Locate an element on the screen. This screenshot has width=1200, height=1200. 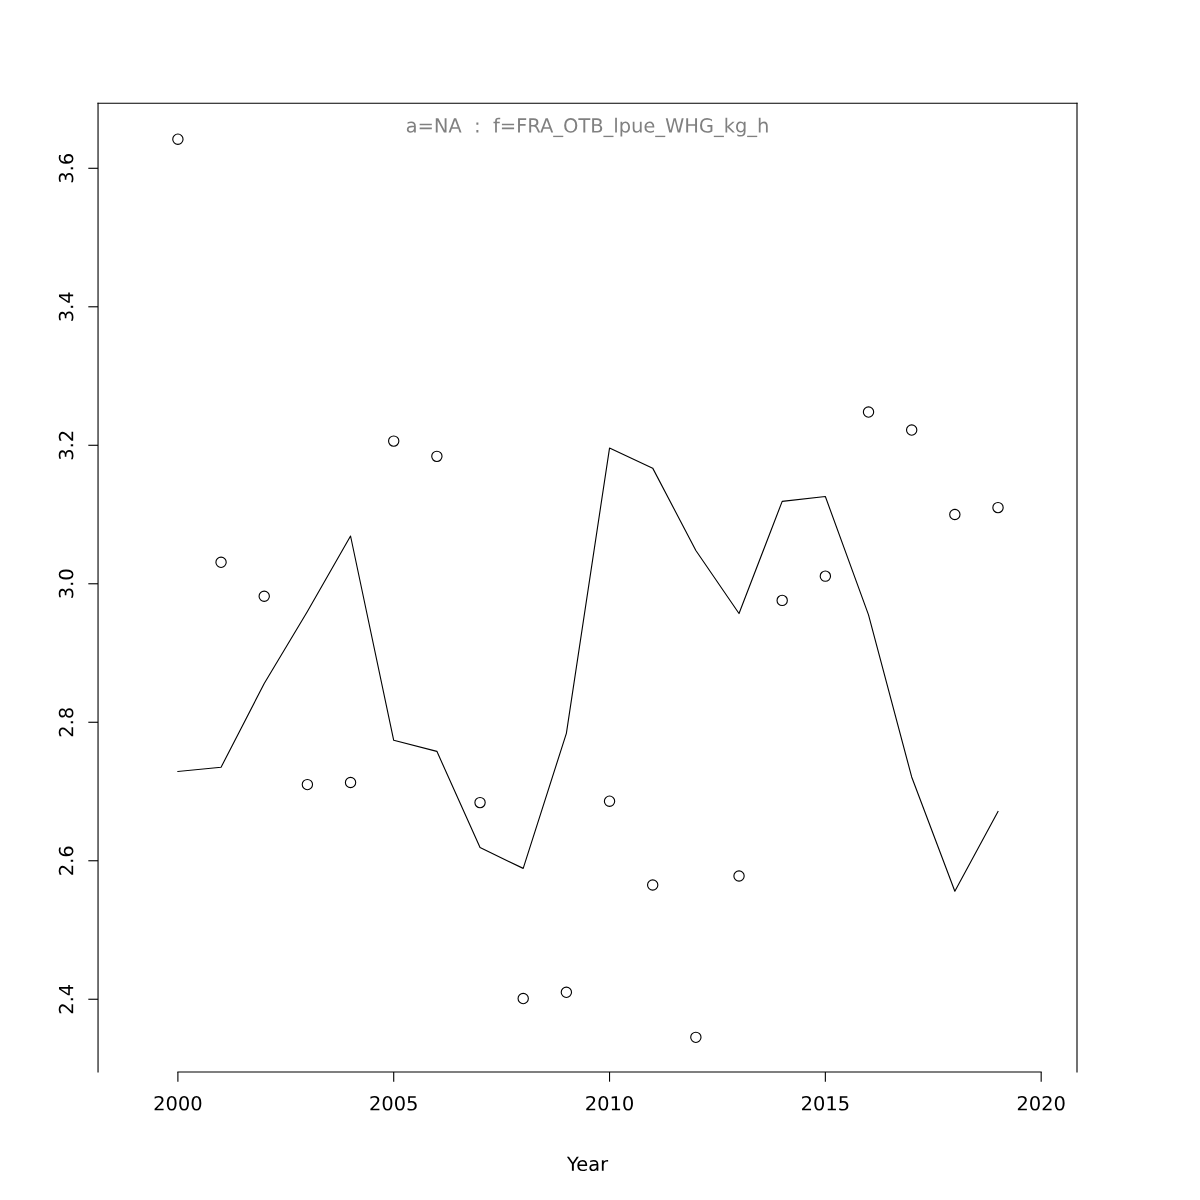
text: a=NA : f=FRA_OTB_lpue_WHG_kg_h is located at coordinates (587, 127).